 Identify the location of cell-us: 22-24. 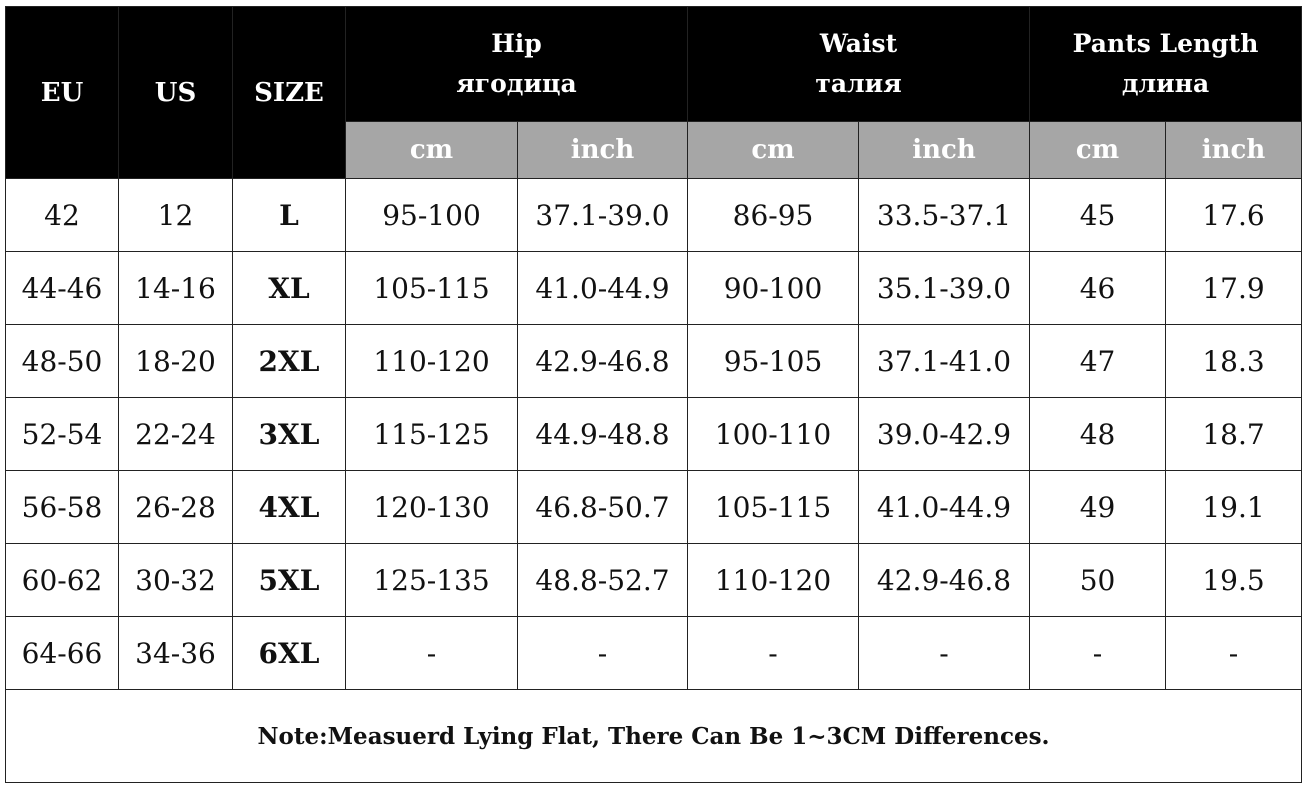
(175, 434).